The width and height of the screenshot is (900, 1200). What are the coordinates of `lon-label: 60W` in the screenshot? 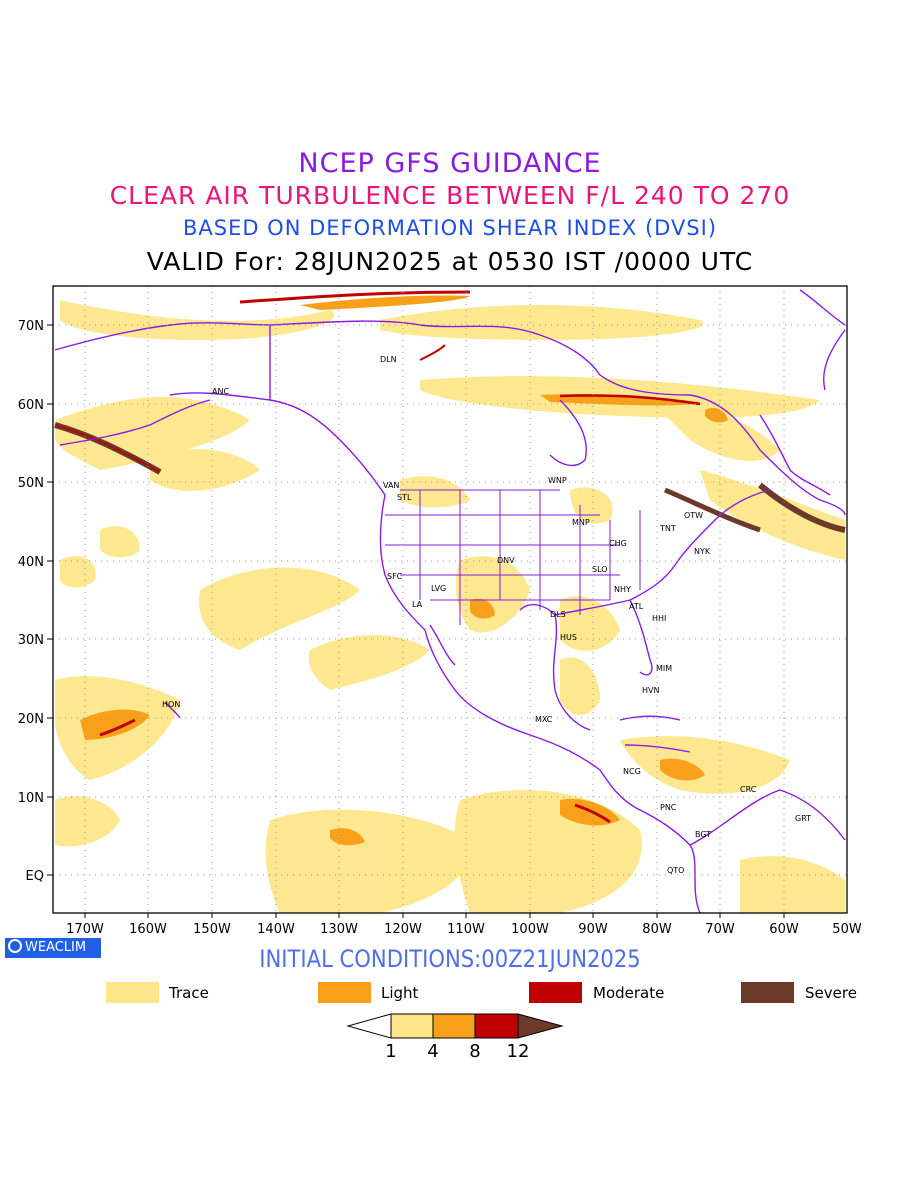 It's located at (784, 929).